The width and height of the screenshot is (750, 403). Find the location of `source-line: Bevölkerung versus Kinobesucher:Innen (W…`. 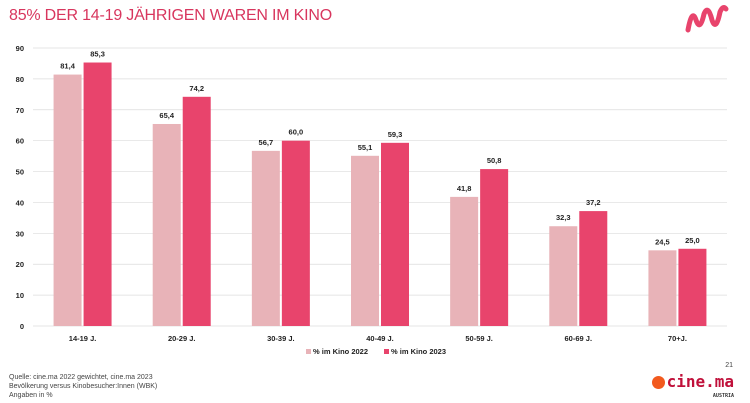

source-line: Bevölkerung versus Kinobesucher:Innen (W… is located at coordinates (83, 386).